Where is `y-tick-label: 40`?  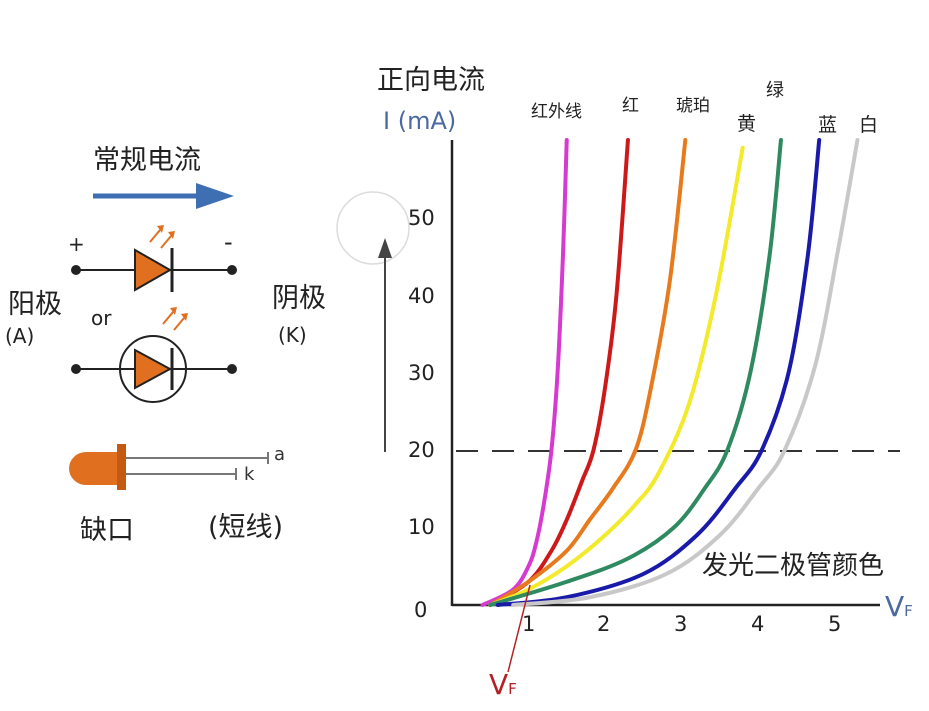
y-tick-label: 40 is located at coordinates (421, 296).